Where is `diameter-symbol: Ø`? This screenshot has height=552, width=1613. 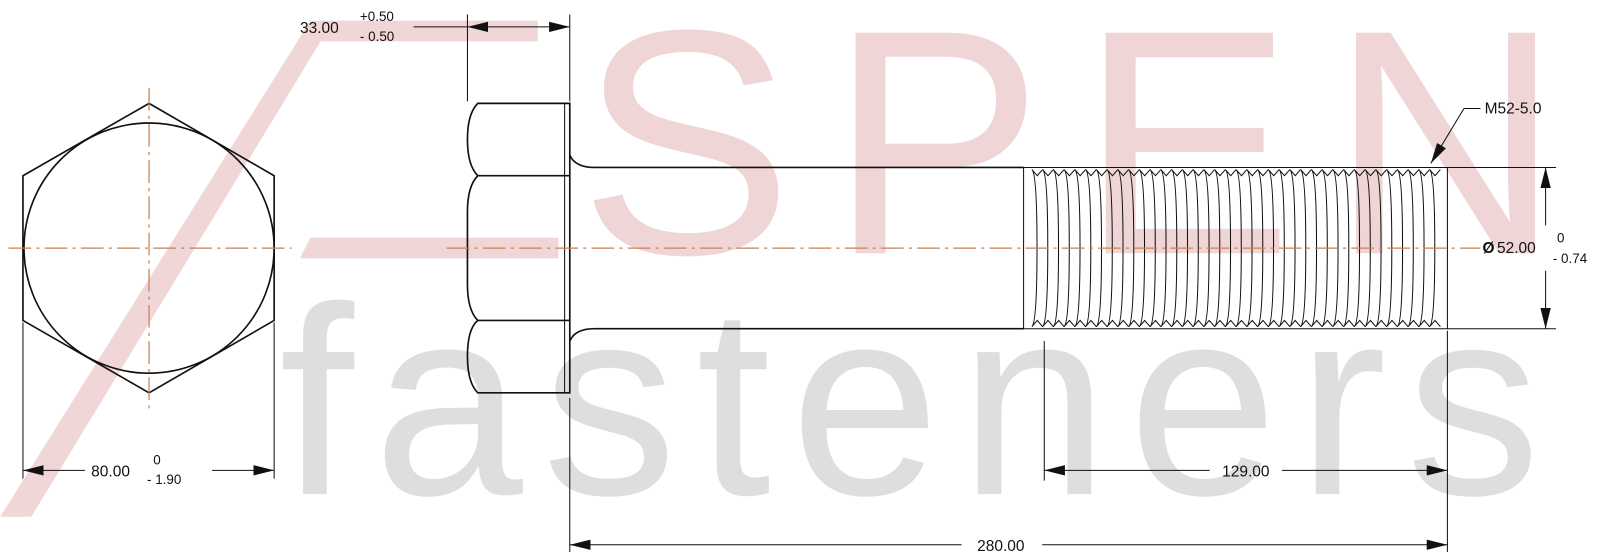
diameter-symbol: Ø is located at coordinates (1489, 248).